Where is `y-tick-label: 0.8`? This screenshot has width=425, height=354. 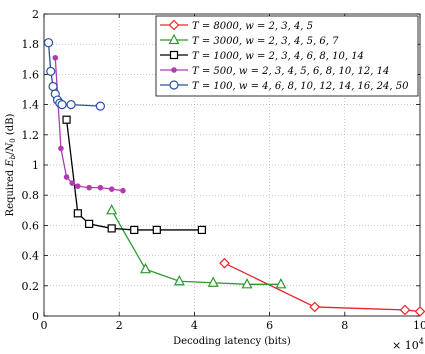 y-tick-label: 0.8 is located at coordinates (31, 195).